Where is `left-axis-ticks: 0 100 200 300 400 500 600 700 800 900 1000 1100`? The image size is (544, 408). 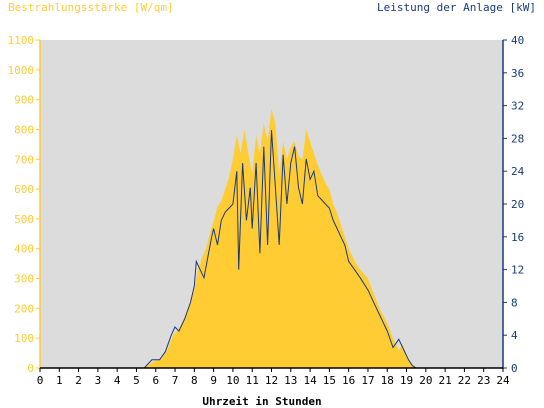 left-axis-ticks: 0 100 200 300 400 500 600 700 800 900 1000 1100 is located at coordinates (24, 204).